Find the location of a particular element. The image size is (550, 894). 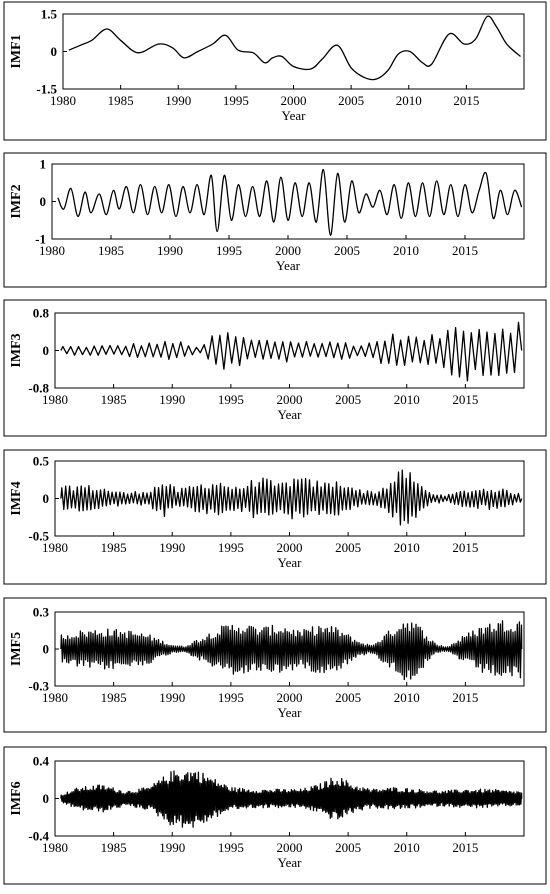

panel-5-xtick-label: 1990 is located at coordinates (172, 697).